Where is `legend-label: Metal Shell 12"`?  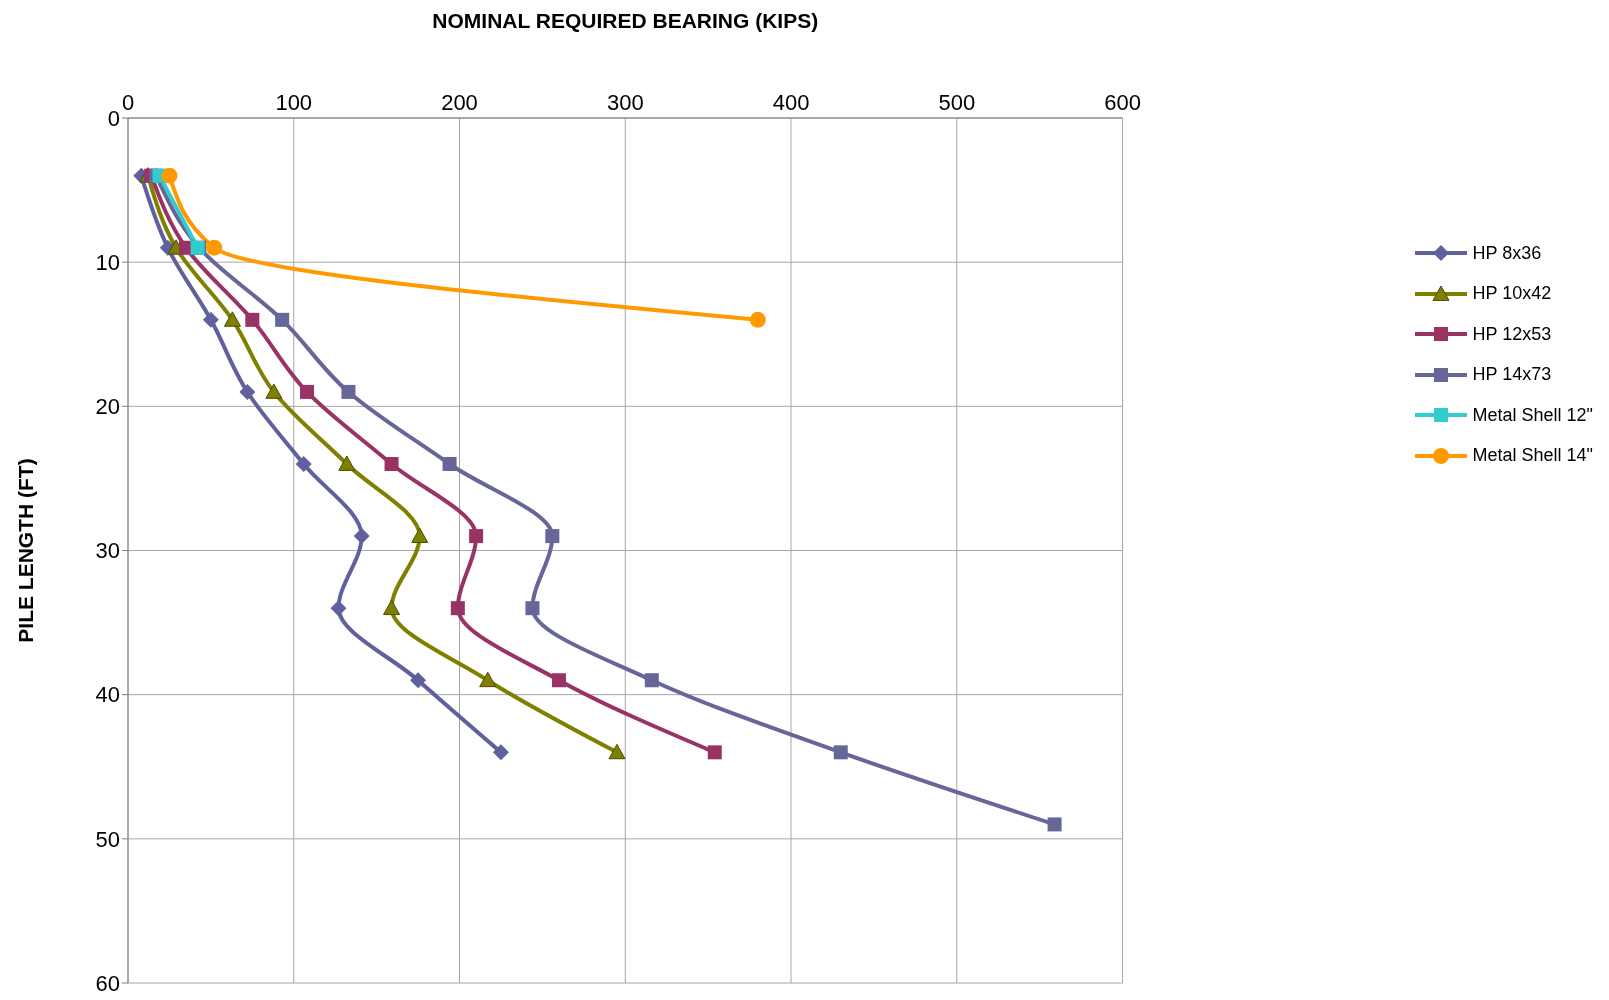
legend-label: Metal Shell 12" is located at coordinates (1532, 415).